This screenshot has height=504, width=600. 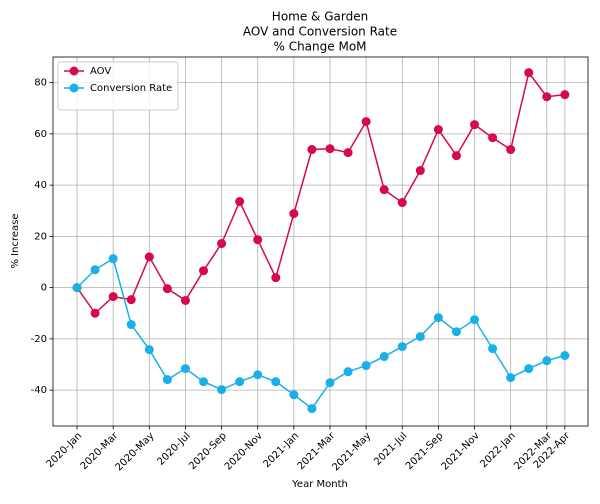 I want to click on y-tick-label: 80, so click(x=40, y=83).